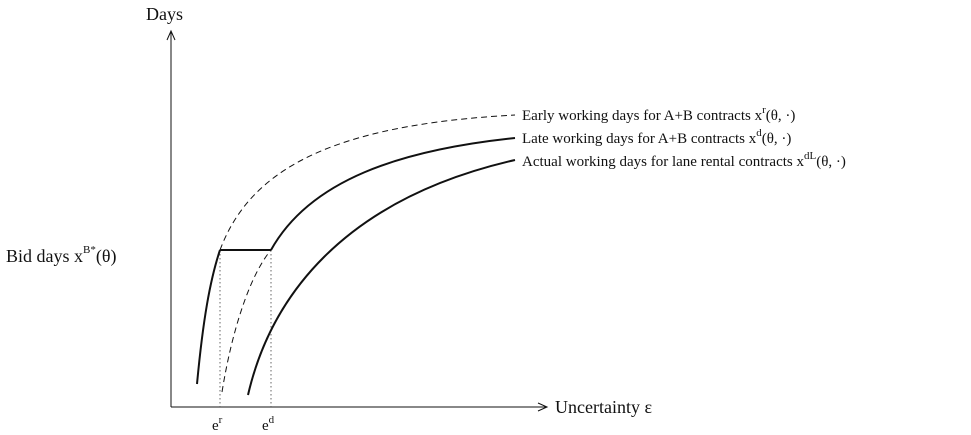 The height and width of the screenshot is (435, 971). What do you see at coordinates (171, 35) in the screenshot?
I see `y-axis-arrow` at bounding box center [171, 35].